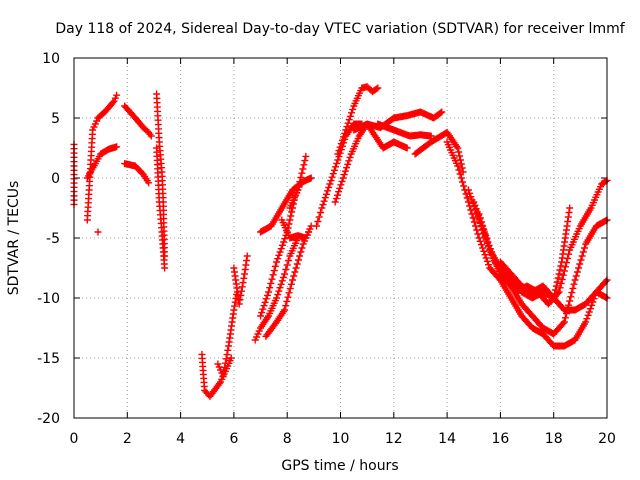 The width and height of the screenshot is (640, 480). I want to click on x-tick-label: 18, so click(554, 439).